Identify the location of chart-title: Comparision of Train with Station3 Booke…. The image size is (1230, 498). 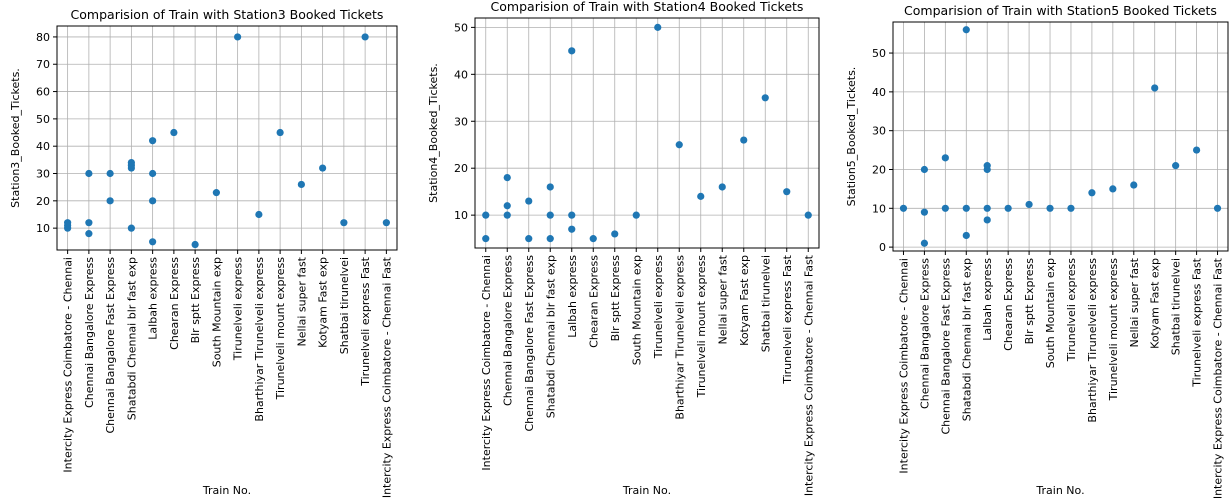
(227, 14).